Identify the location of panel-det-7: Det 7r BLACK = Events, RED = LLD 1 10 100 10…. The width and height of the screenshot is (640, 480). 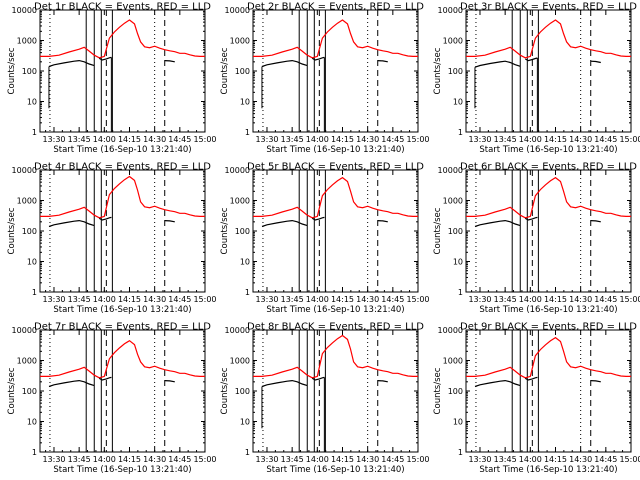
(112, 399).